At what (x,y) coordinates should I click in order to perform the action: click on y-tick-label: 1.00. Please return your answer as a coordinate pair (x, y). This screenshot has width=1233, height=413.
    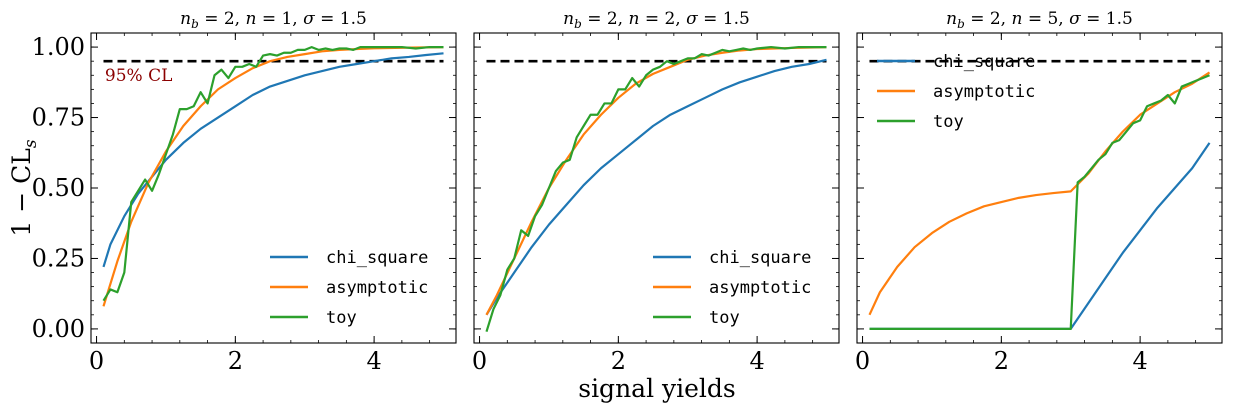
    Looking at the image, I should click on (58, 47).